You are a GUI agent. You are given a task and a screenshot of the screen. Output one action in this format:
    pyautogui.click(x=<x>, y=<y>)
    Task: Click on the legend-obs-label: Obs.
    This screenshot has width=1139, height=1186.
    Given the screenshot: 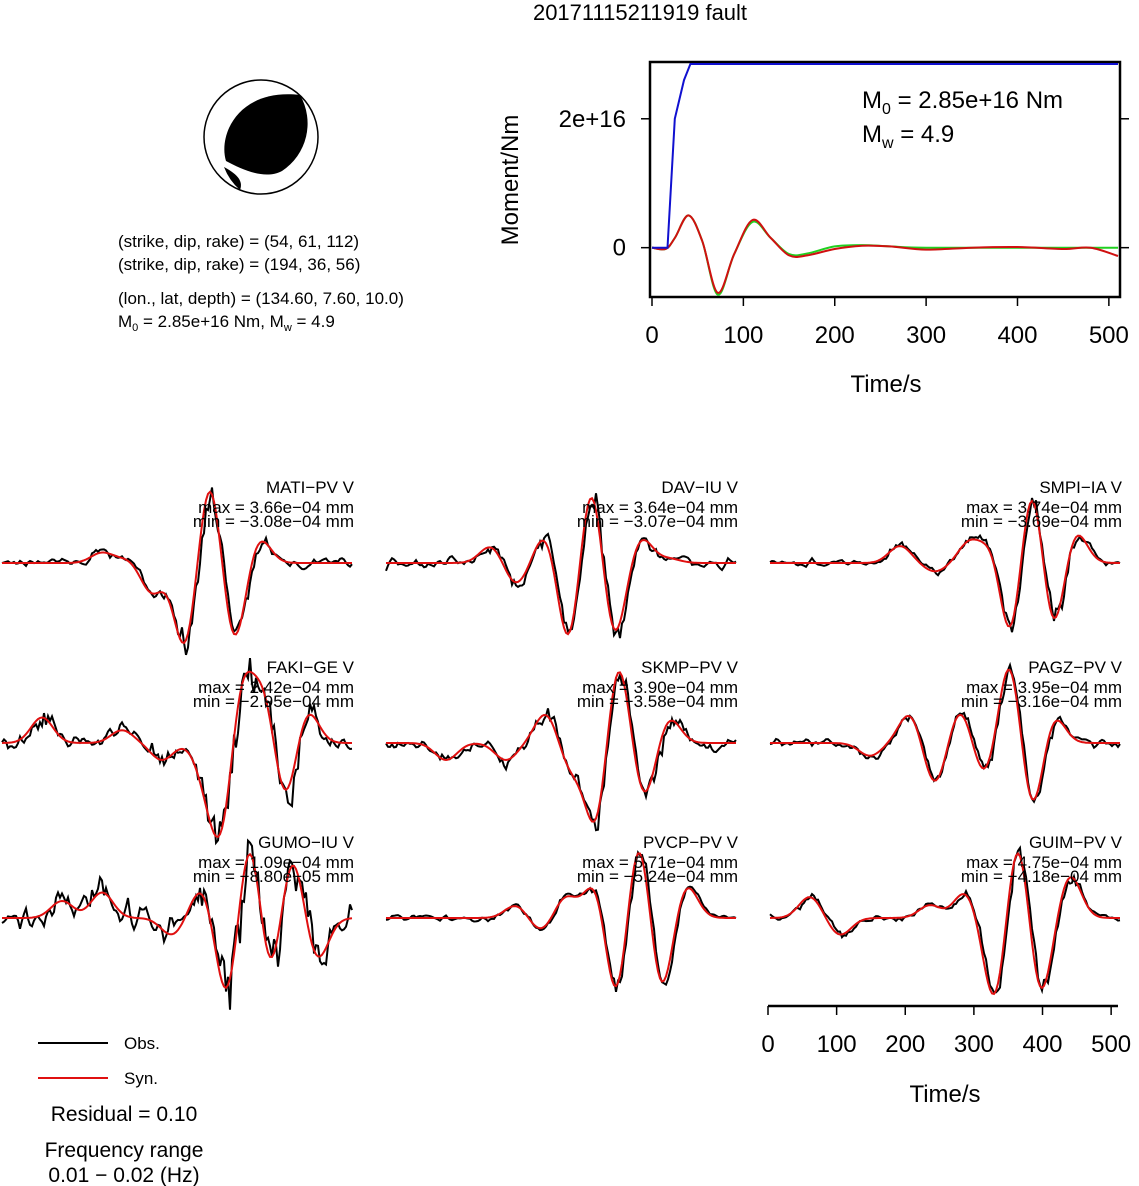 What is the action you would take?
    pyautogui.click(x=142, y=1043)
    